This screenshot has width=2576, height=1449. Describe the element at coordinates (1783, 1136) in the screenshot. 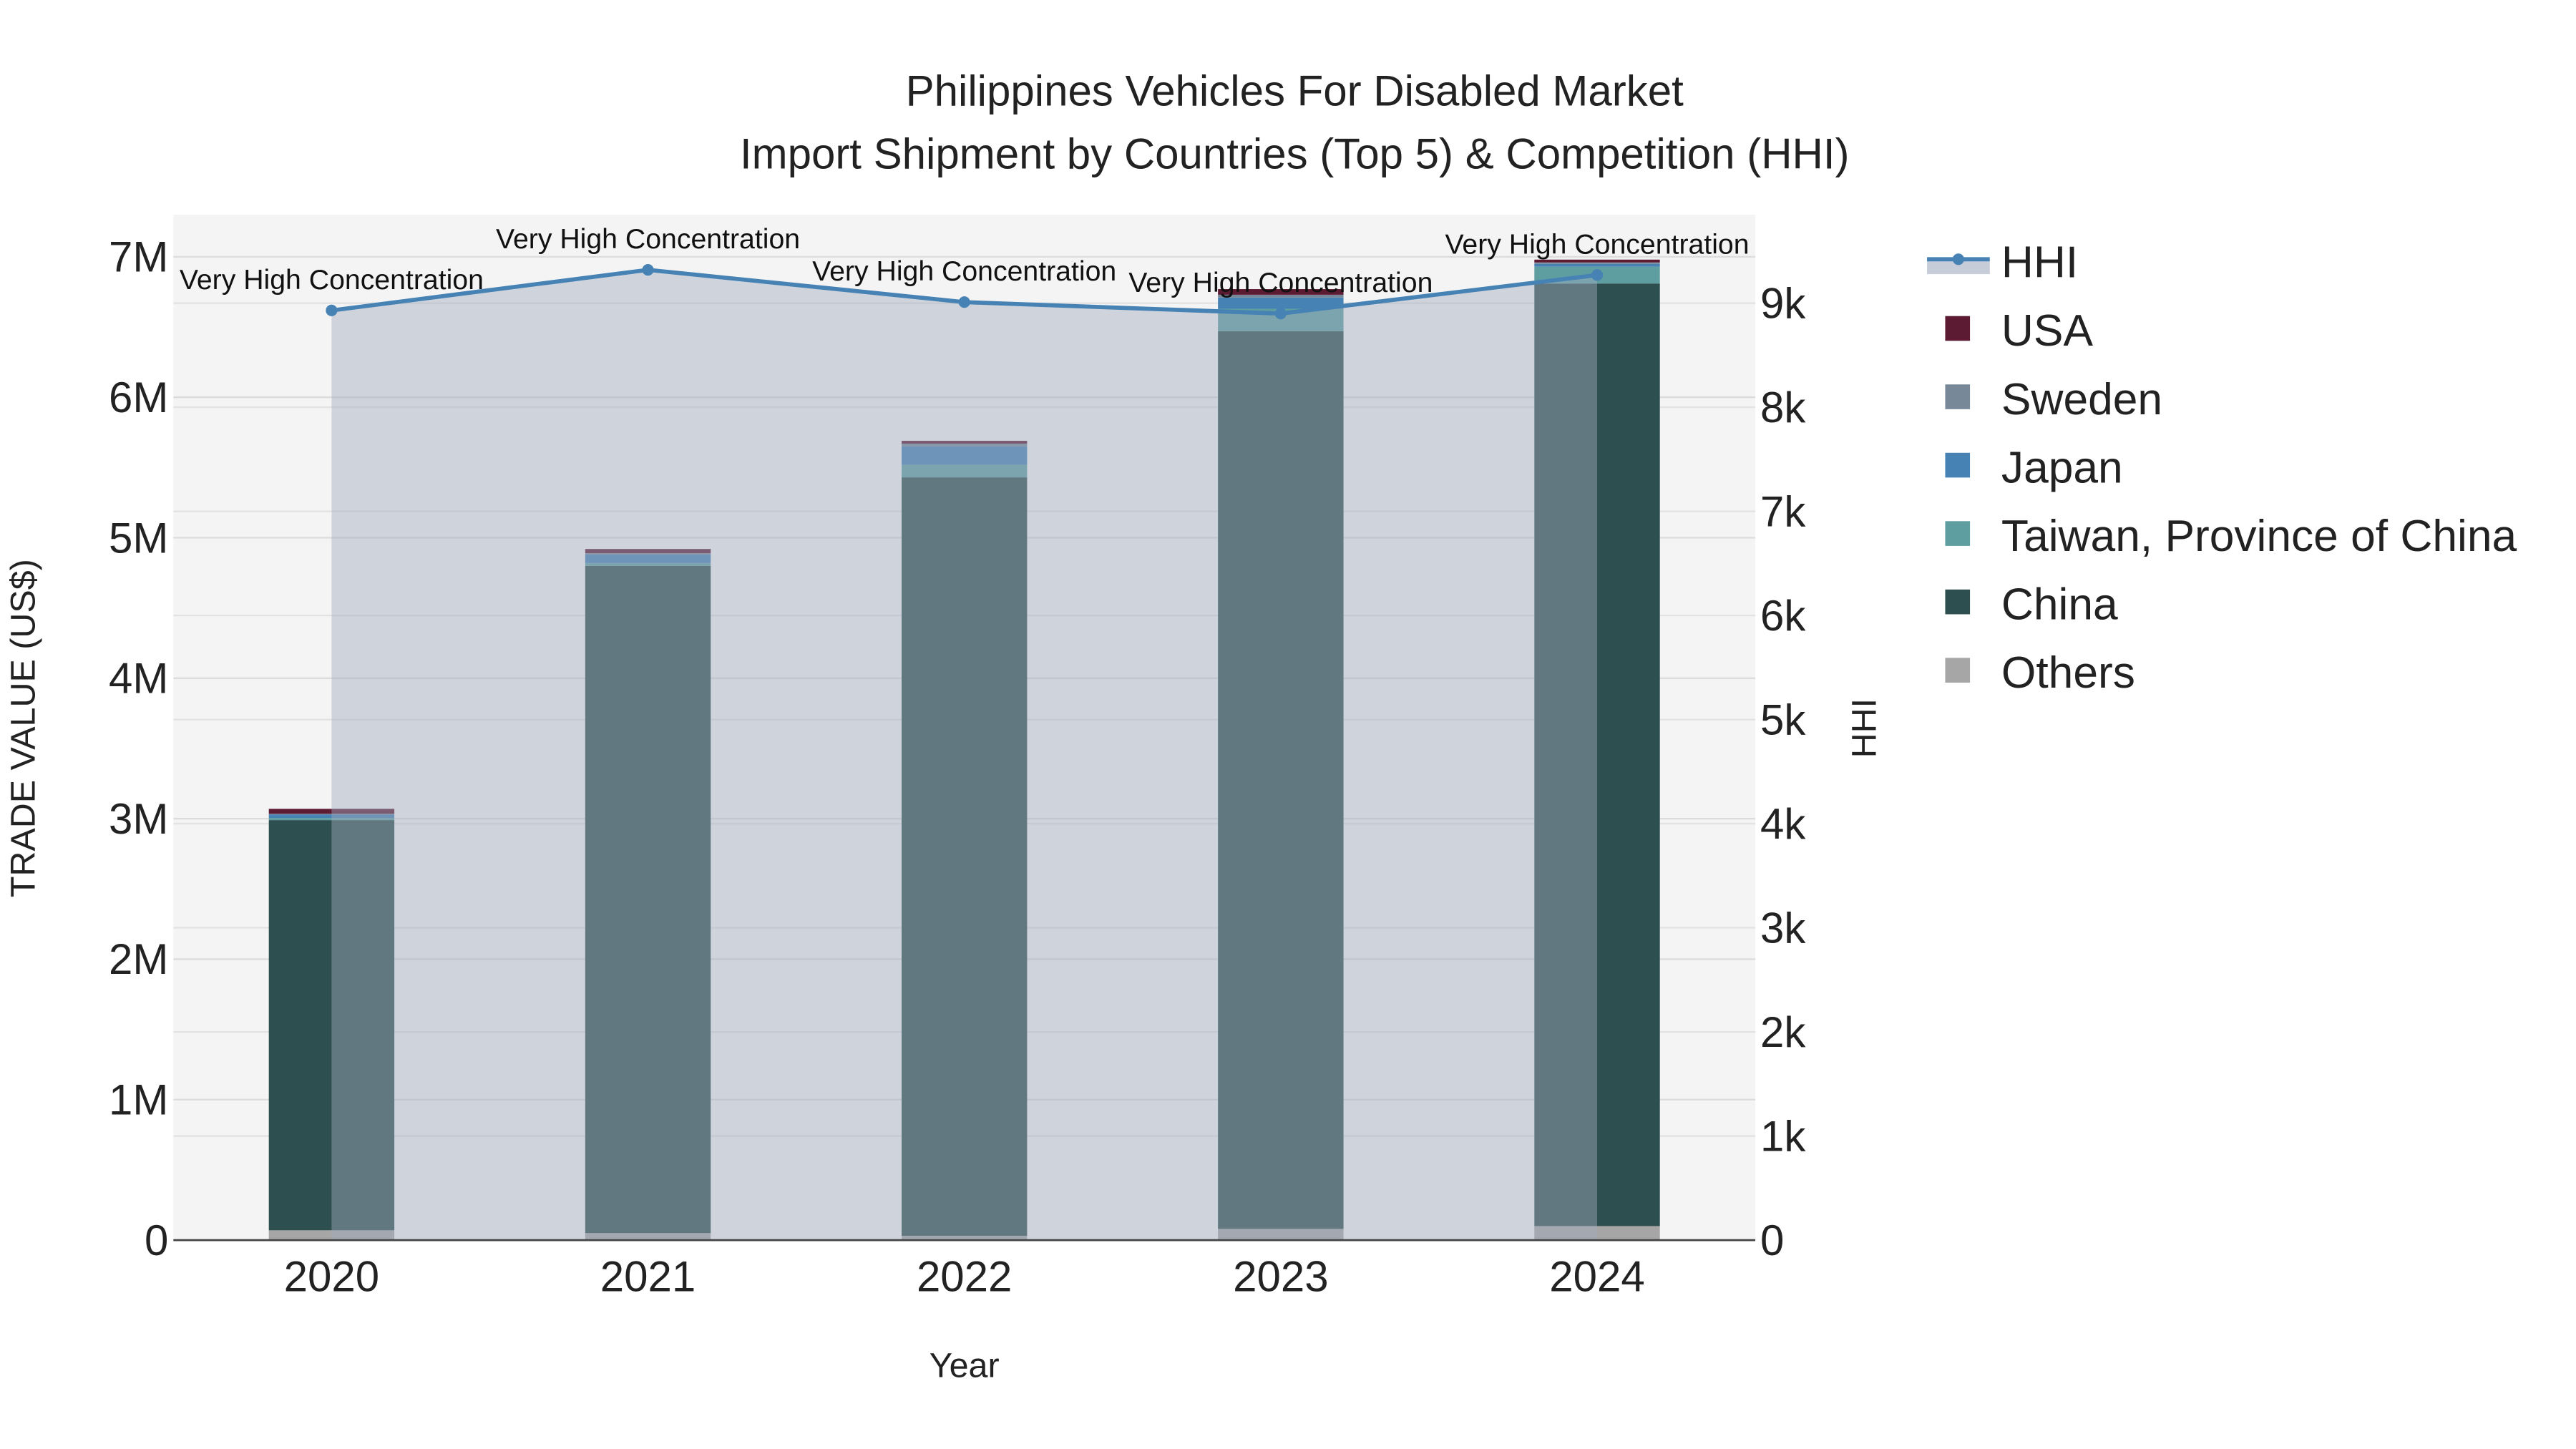

I see `y2-tick-label: 1k` at that location.